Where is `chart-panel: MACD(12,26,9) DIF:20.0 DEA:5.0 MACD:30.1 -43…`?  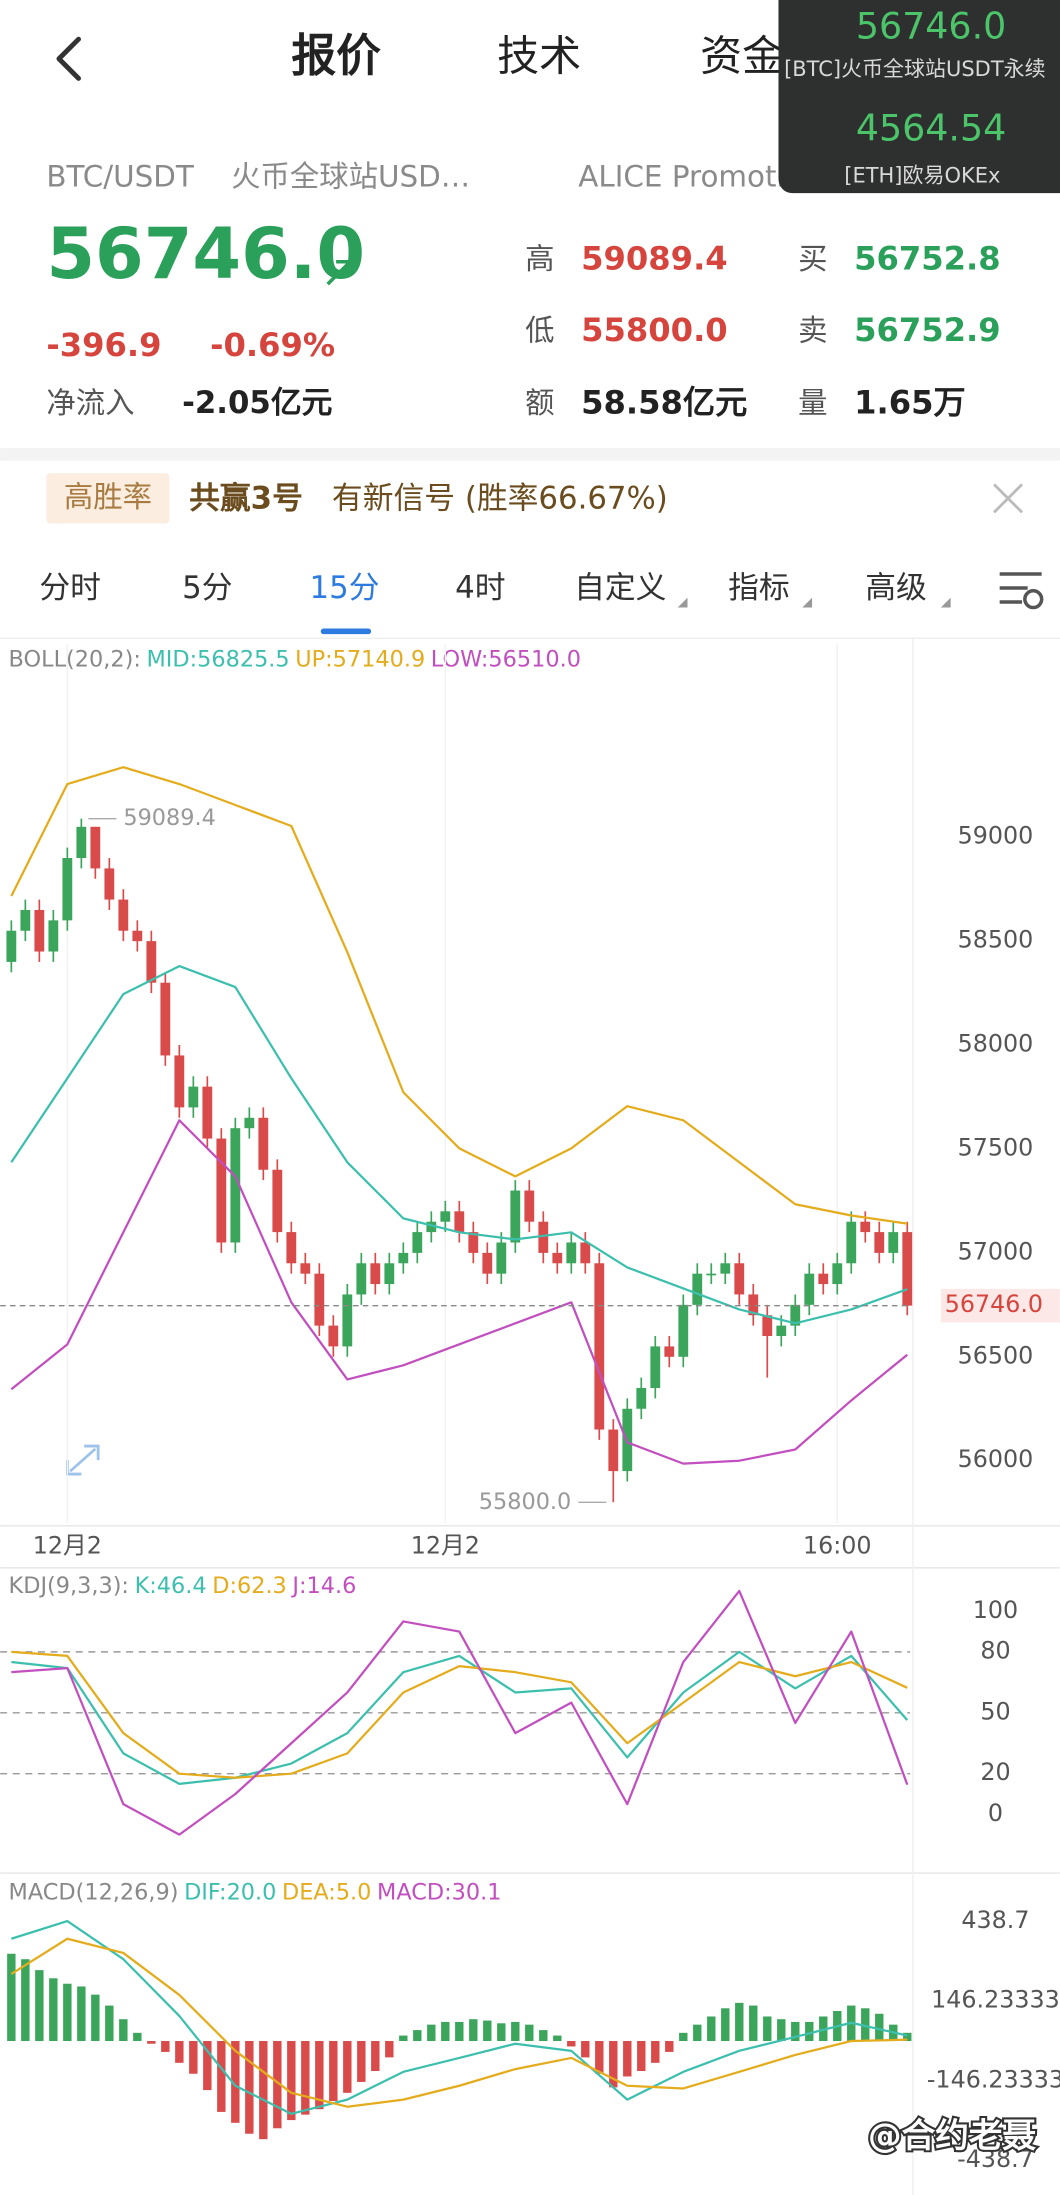 chart-panel: MACD(12,26,9) DIF:20.0 DEA:5.0 MACD:30.1 -43… is located at coordinates (533, 2026).